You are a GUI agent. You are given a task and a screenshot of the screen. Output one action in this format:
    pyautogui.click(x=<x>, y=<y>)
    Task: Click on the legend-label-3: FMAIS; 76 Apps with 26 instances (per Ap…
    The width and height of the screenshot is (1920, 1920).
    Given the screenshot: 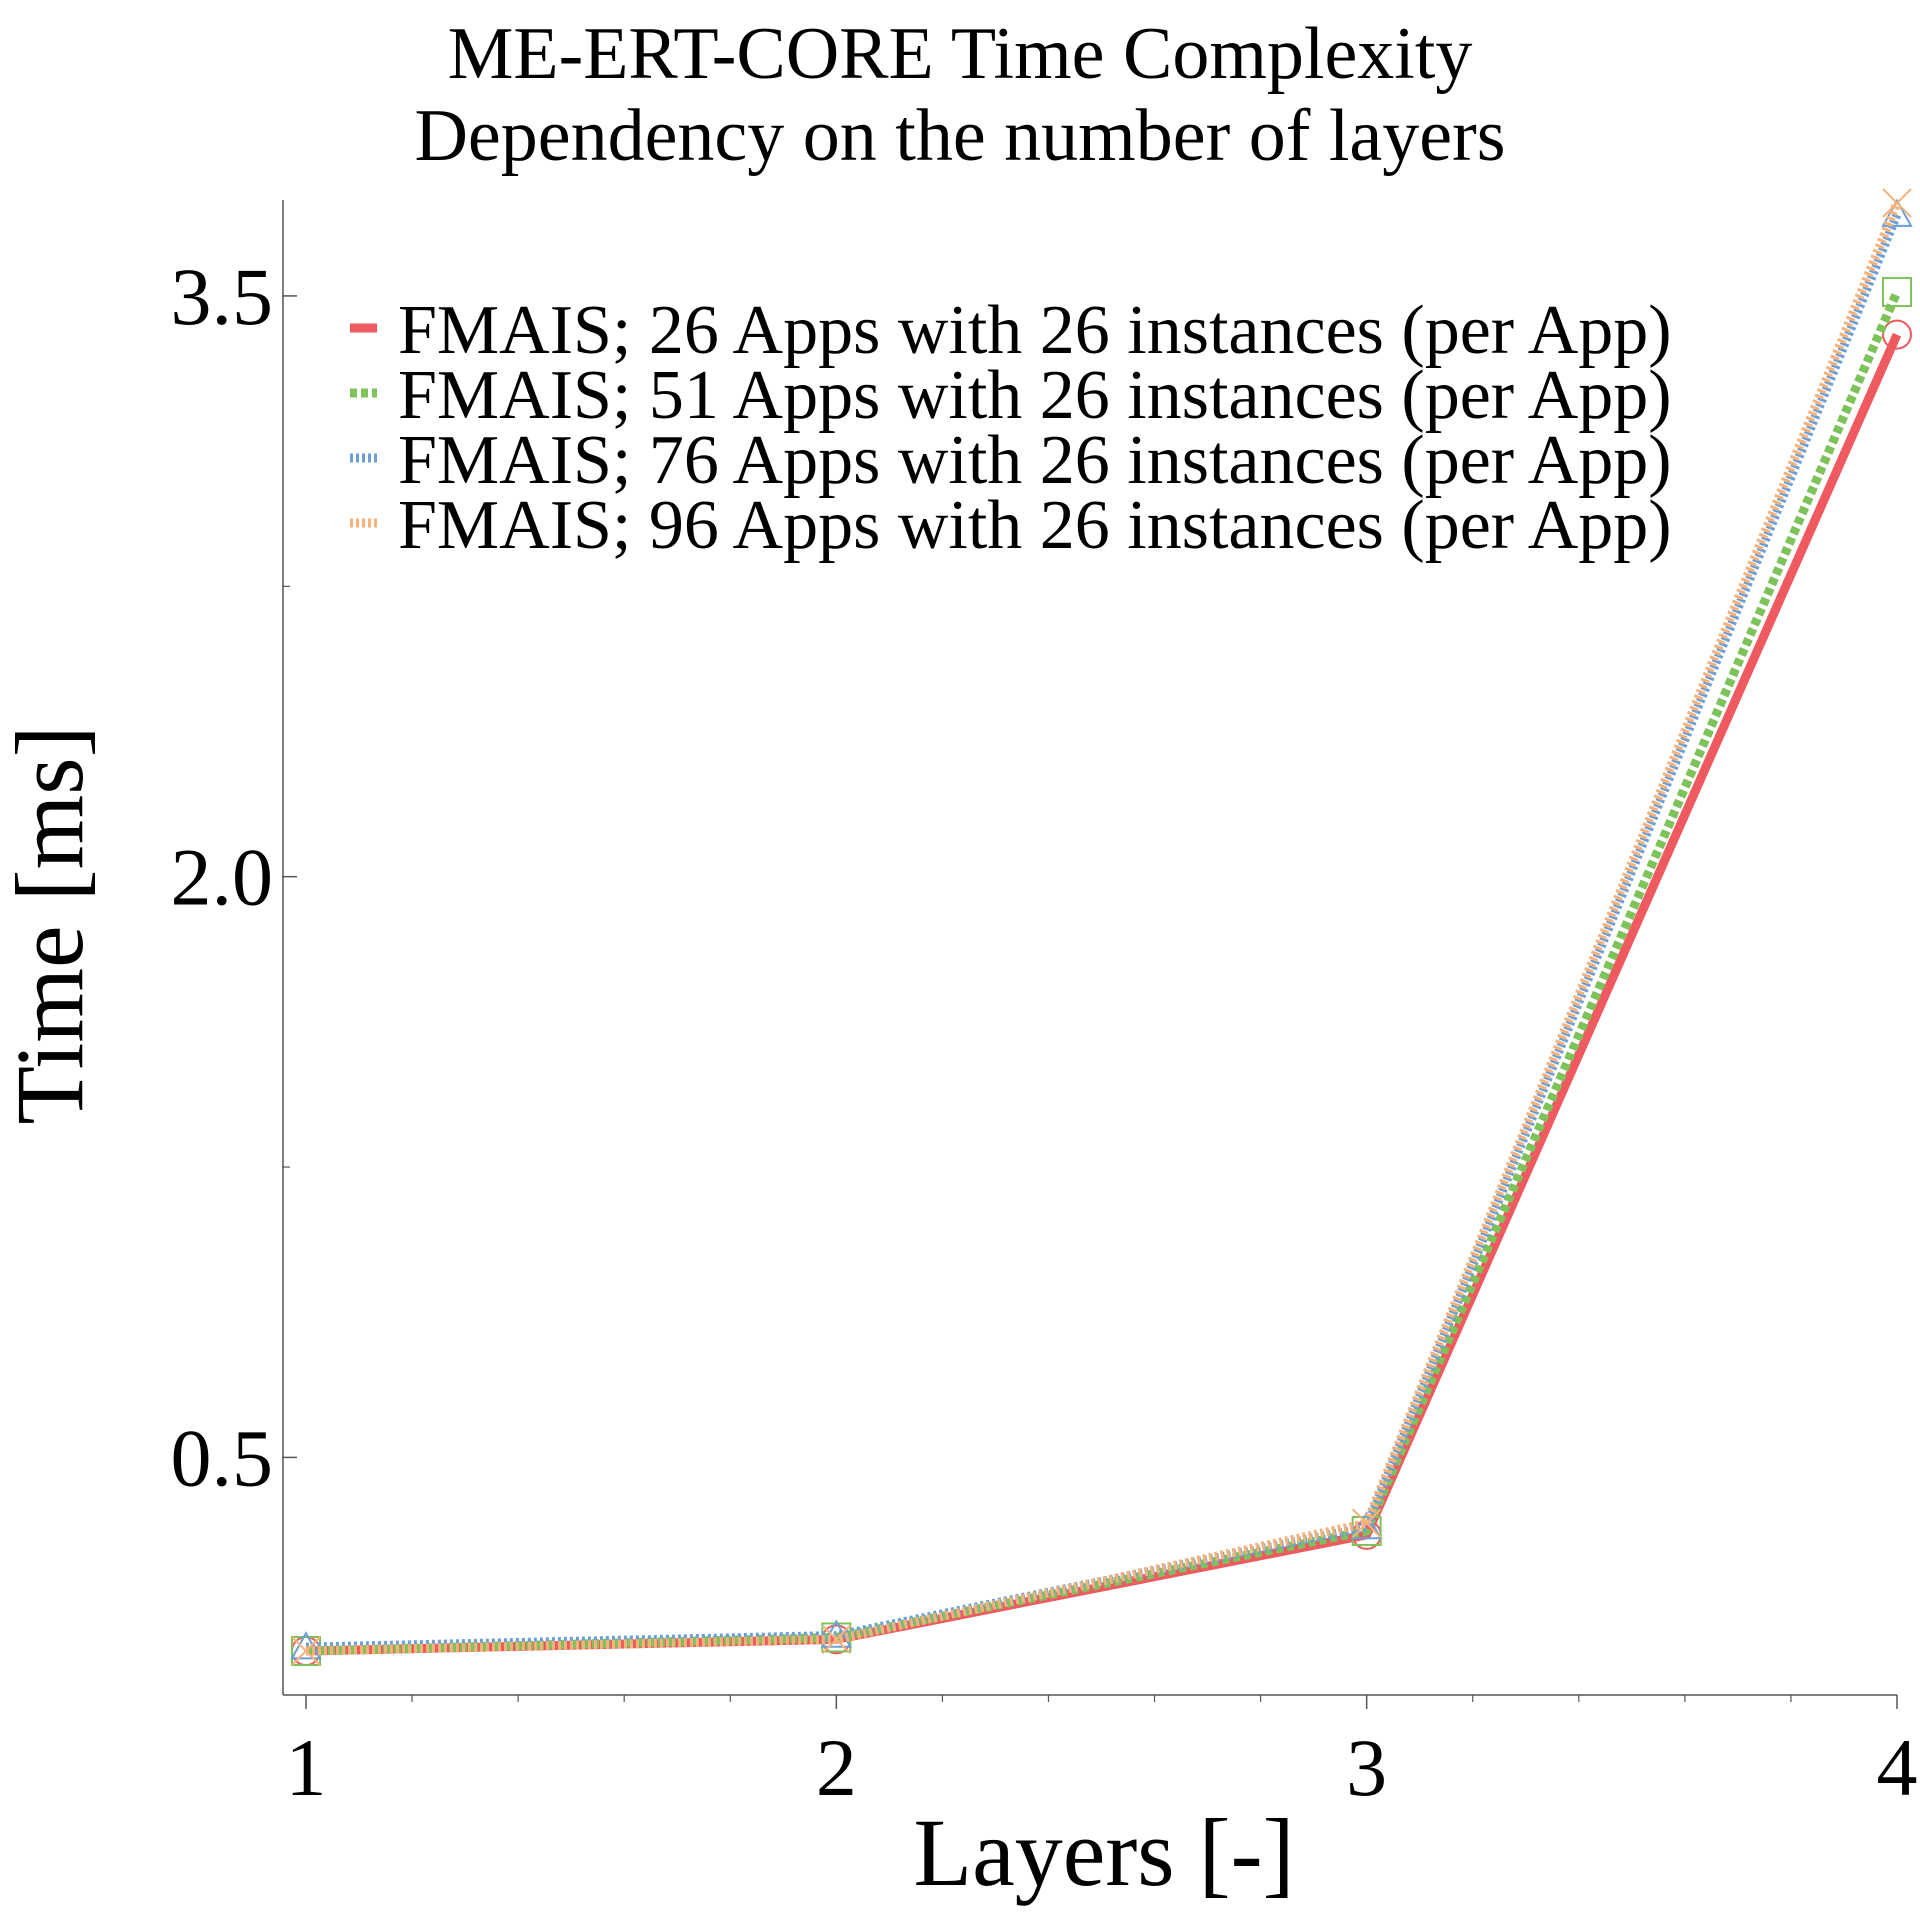 What is the action you would take?
    pyautogui.click(x=1035, y=460)
    